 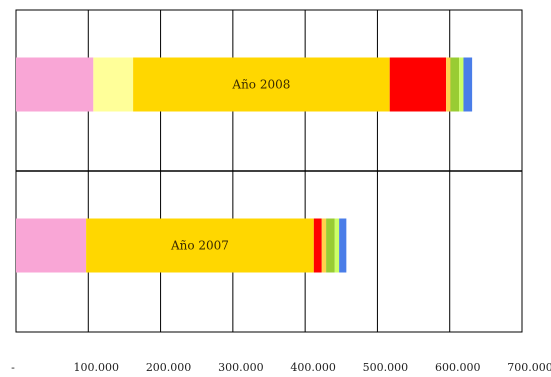 I want to click on x-tick-label: -, so click(x=13, y=367).